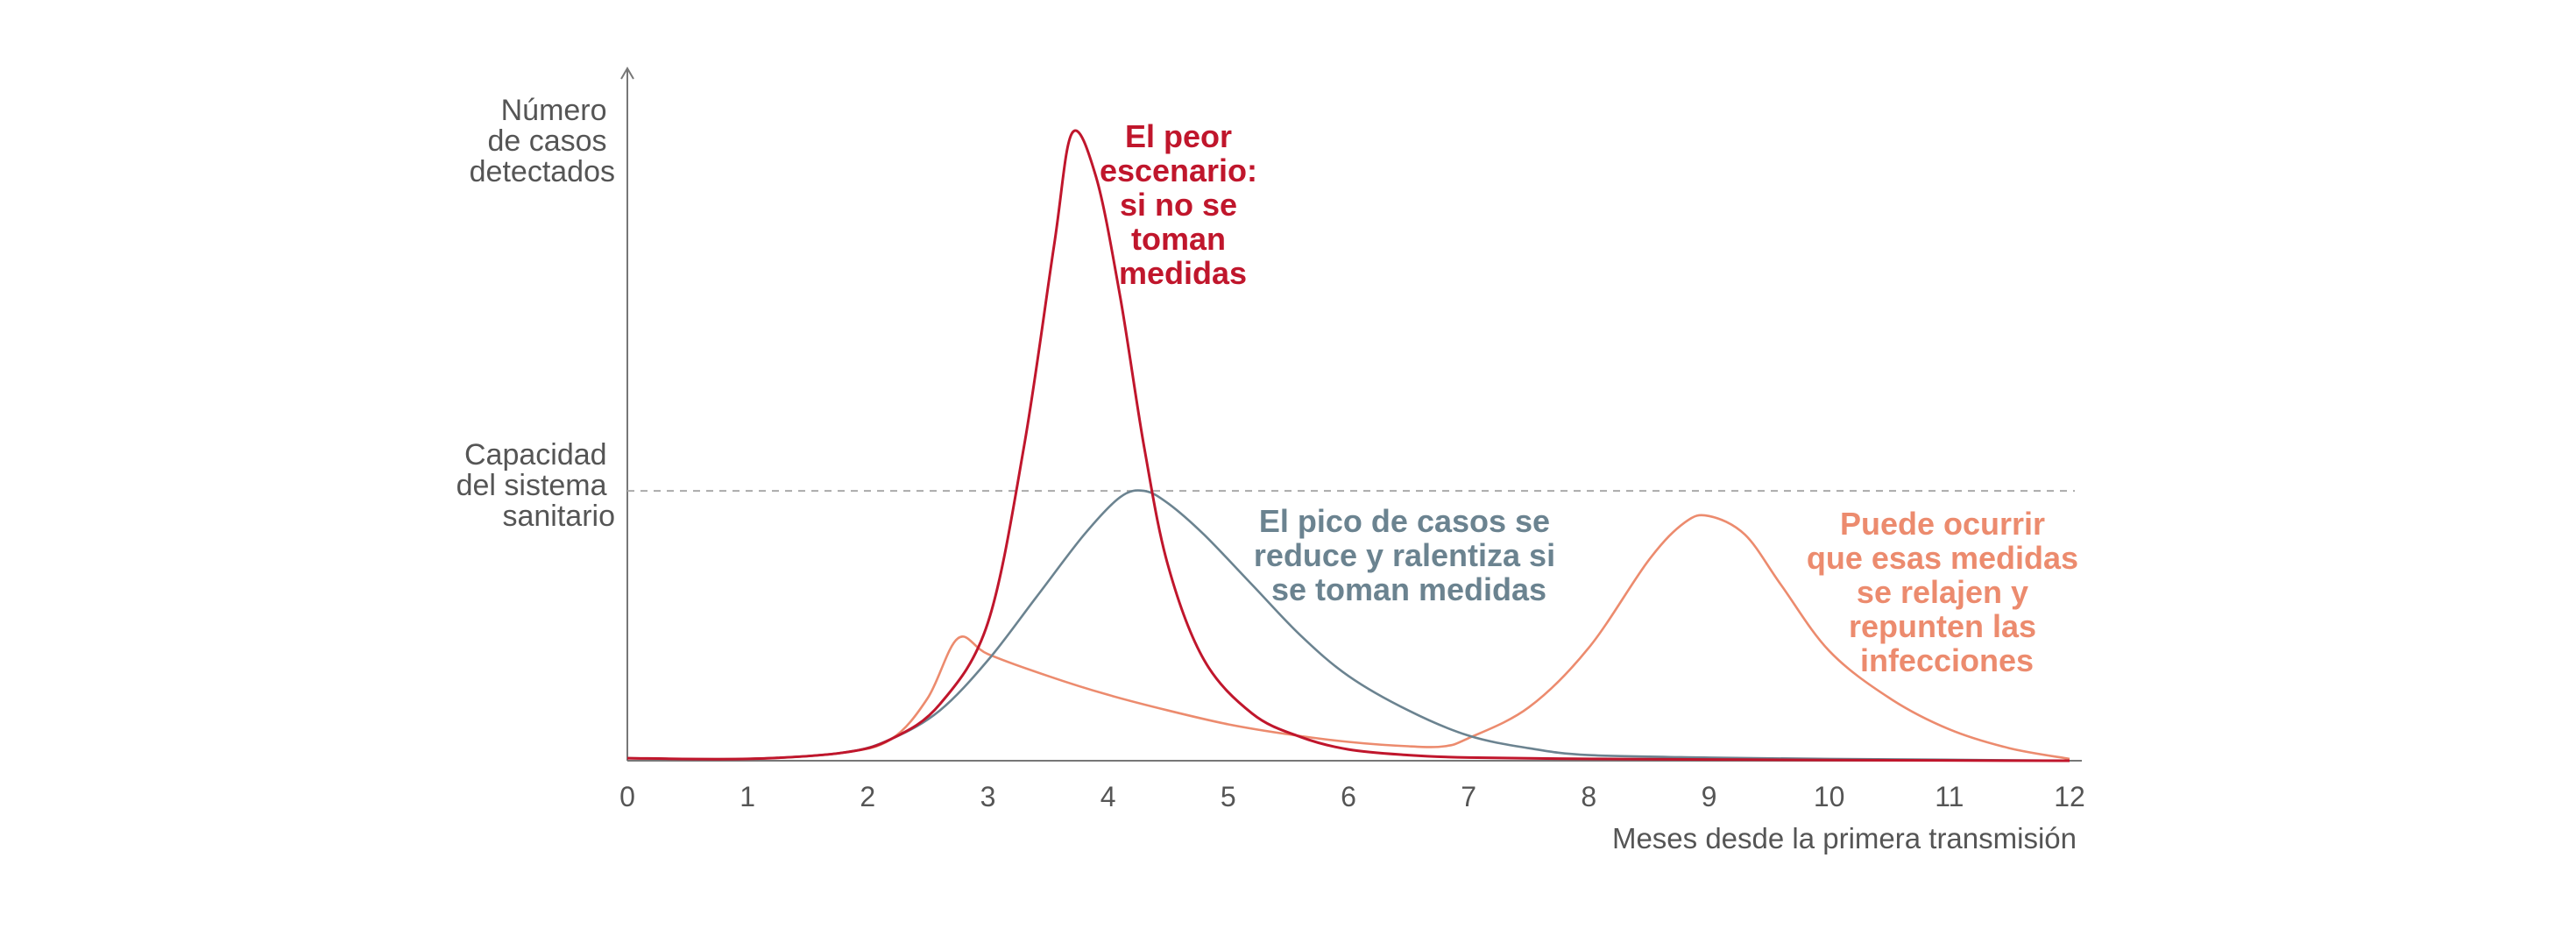 The image size is (2576, 936). What do you see at coordinates (1108, 796) in the screenshot?
I see `x-tick-label: 4` at bounding box center [1108, 796].